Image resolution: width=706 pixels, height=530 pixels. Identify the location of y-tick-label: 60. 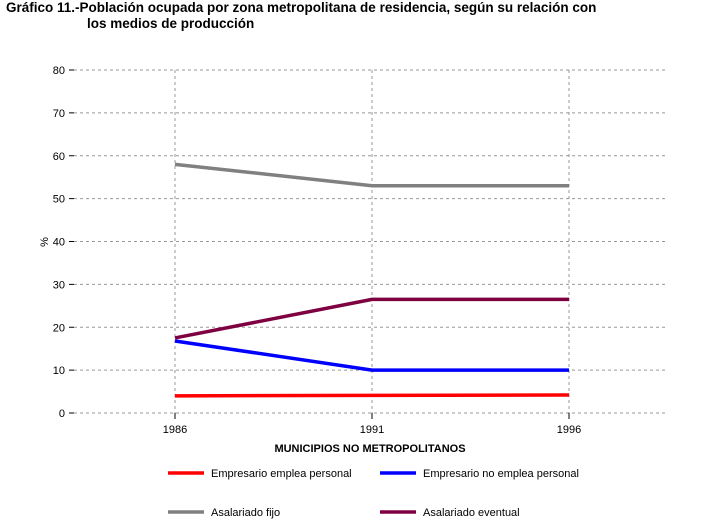
(59, 157).